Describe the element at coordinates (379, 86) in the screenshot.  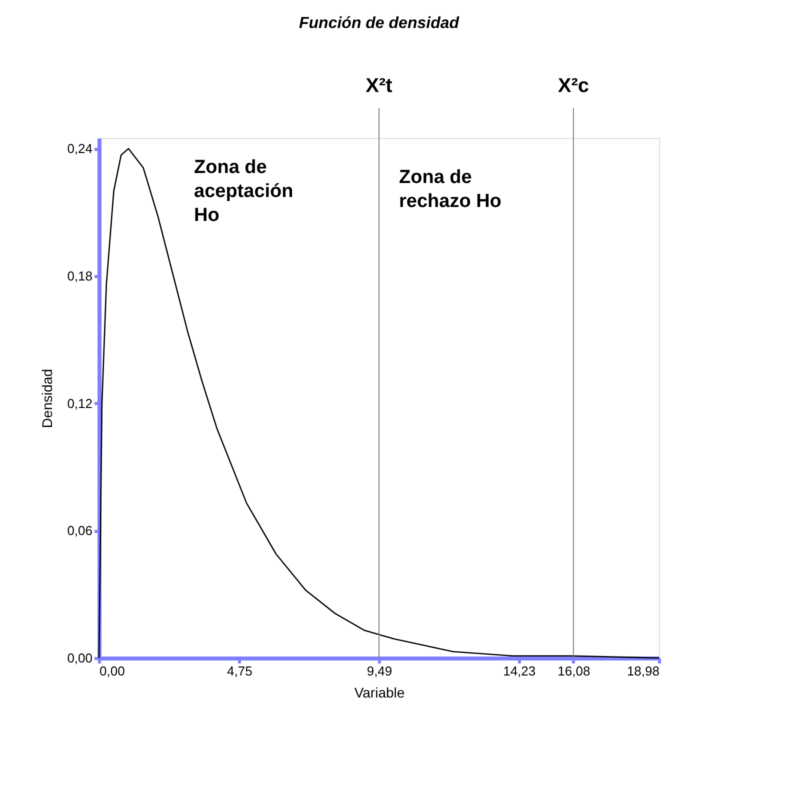
I see `ref-line-label: X²t` at that location.